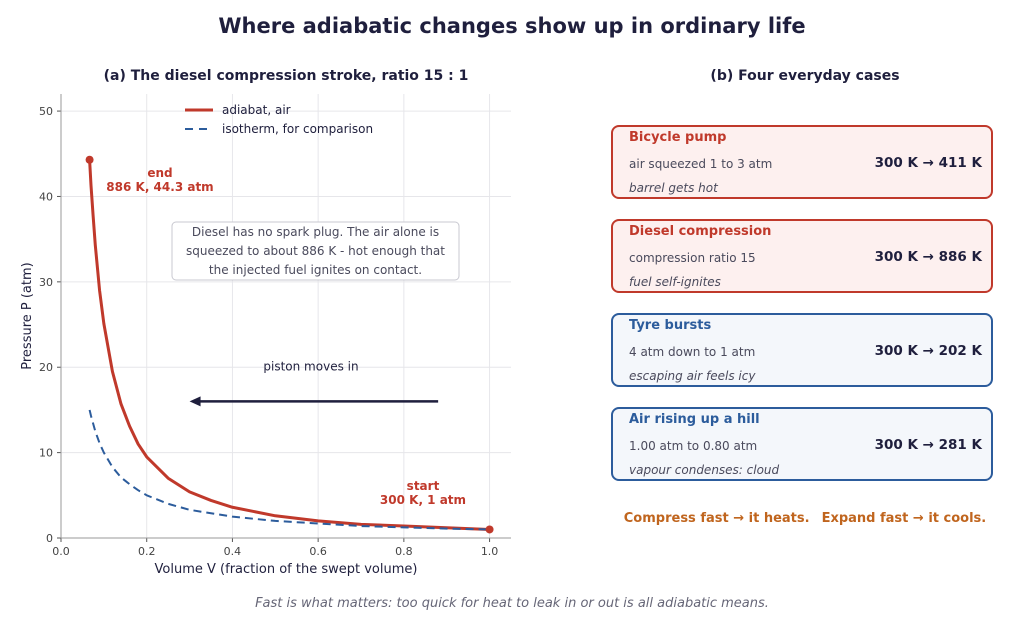 The image size is (1024, 630). I want to click on point-label-end: end, so click(159, 173).